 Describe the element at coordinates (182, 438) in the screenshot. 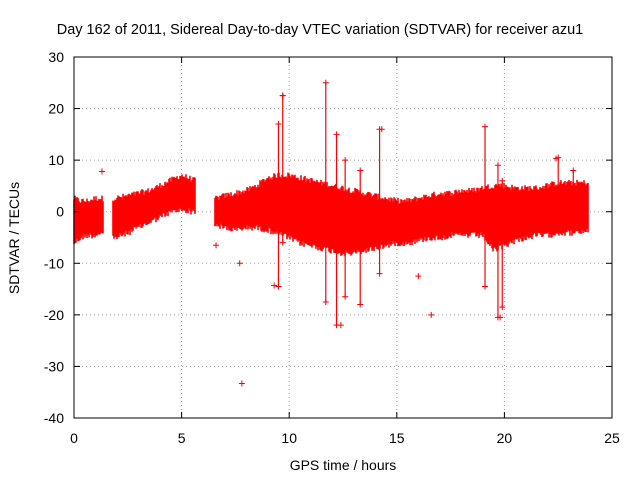

I see `x-tick-label: 5` at that location.